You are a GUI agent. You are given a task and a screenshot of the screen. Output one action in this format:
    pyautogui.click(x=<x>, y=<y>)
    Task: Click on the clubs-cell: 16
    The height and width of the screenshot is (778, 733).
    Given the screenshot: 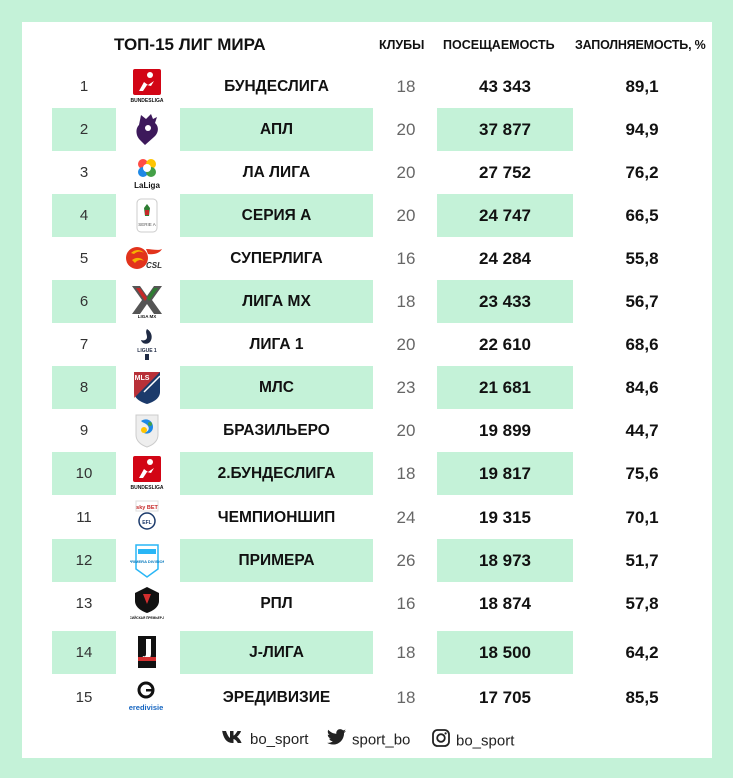 What is the action you would take?
    pyautogui.click(x=406, y=258)
    